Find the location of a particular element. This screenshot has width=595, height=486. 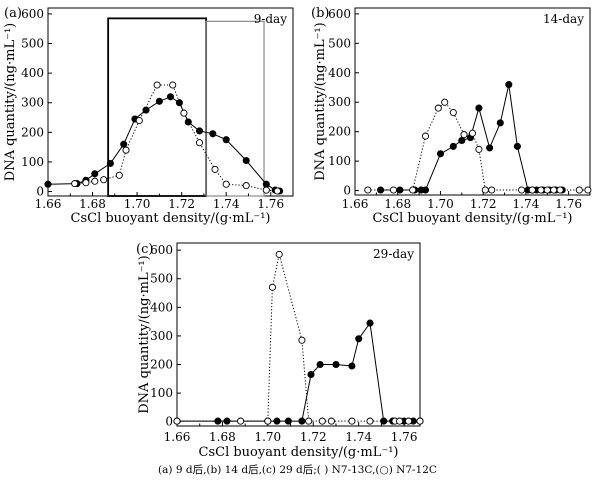

panel-a-y-tick-label: 200 is located at coordinates (32, 132).